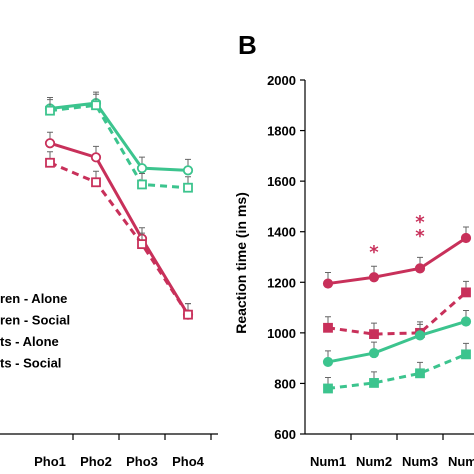 This screenshot has height=474, width=474. What do you see at coordinates (281, 333) in the screenshot?
I see `y-tick-label-1000: 1000` at bounding box center [281, 333].